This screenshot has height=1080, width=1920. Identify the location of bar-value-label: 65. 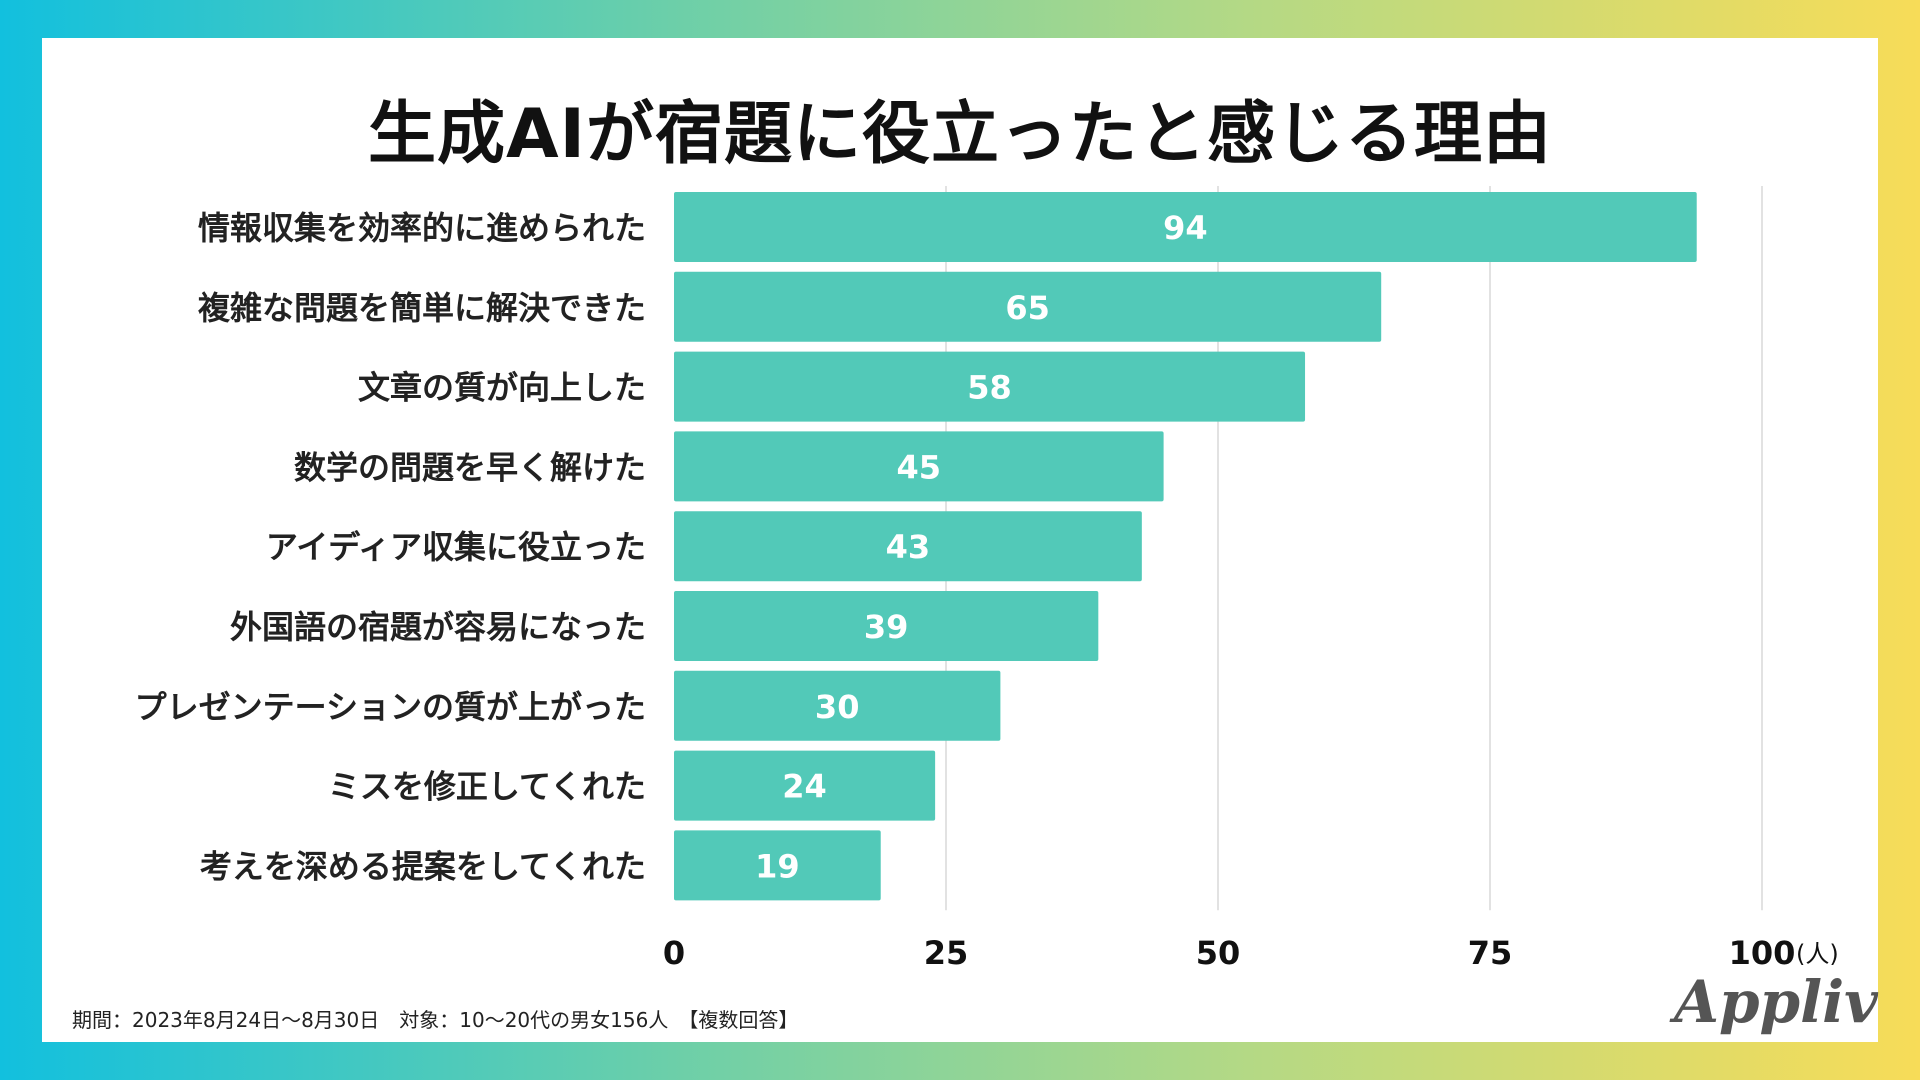
(1027, 308).